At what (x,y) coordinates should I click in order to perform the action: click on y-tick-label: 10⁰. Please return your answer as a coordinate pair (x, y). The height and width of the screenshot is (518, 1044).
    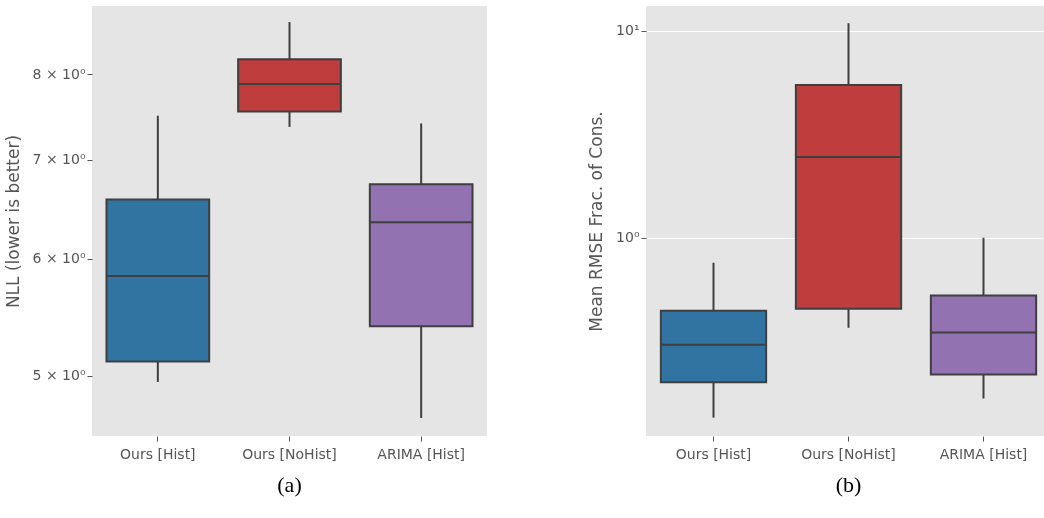
    Looking at the image, I should click on (628, 237).